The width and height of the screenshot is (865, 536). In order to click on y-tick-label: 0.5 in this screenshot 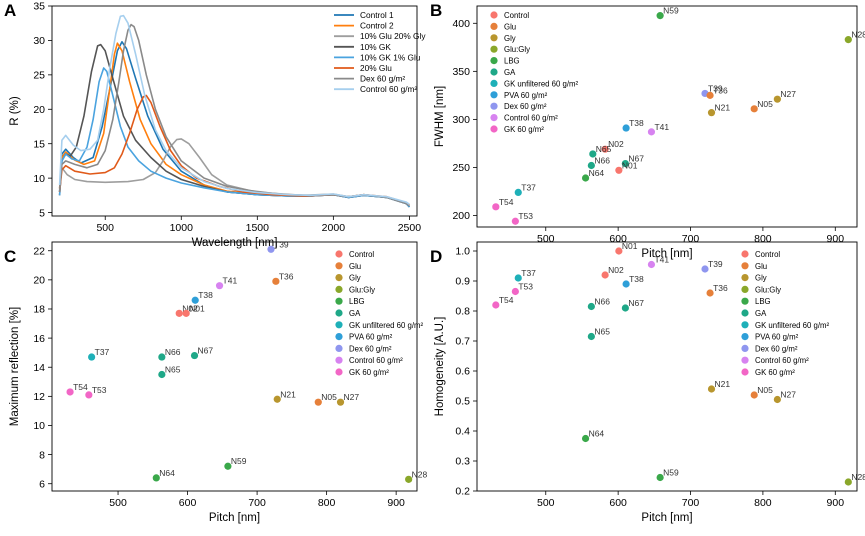, I will do `click(462, 402)`.